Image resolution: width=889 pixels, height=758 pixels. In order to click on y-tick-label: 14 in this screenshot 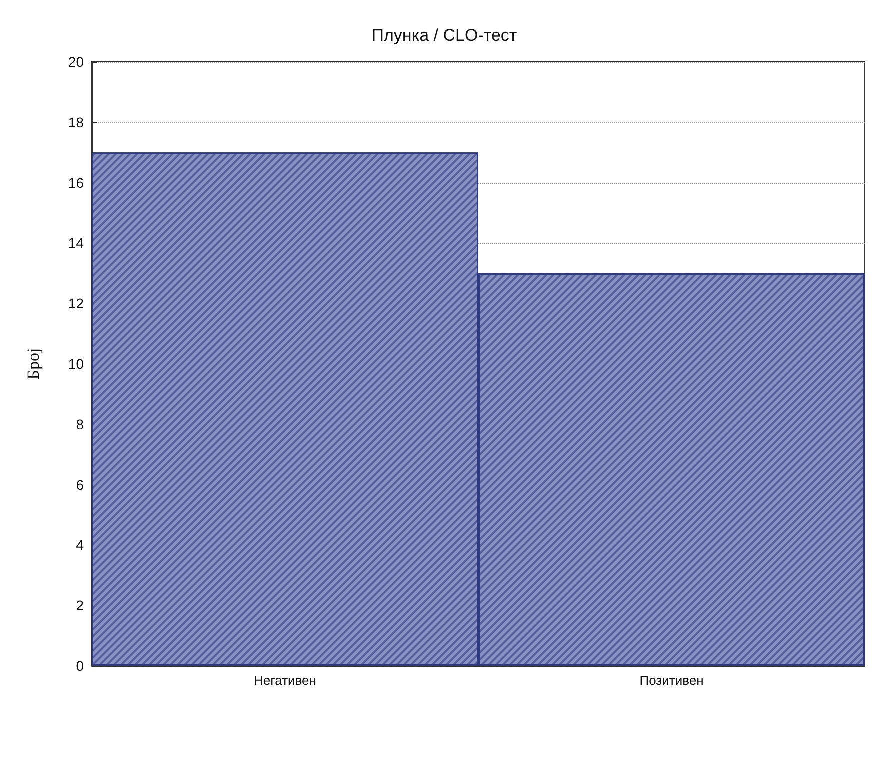, I will do `click(76, 243)`.